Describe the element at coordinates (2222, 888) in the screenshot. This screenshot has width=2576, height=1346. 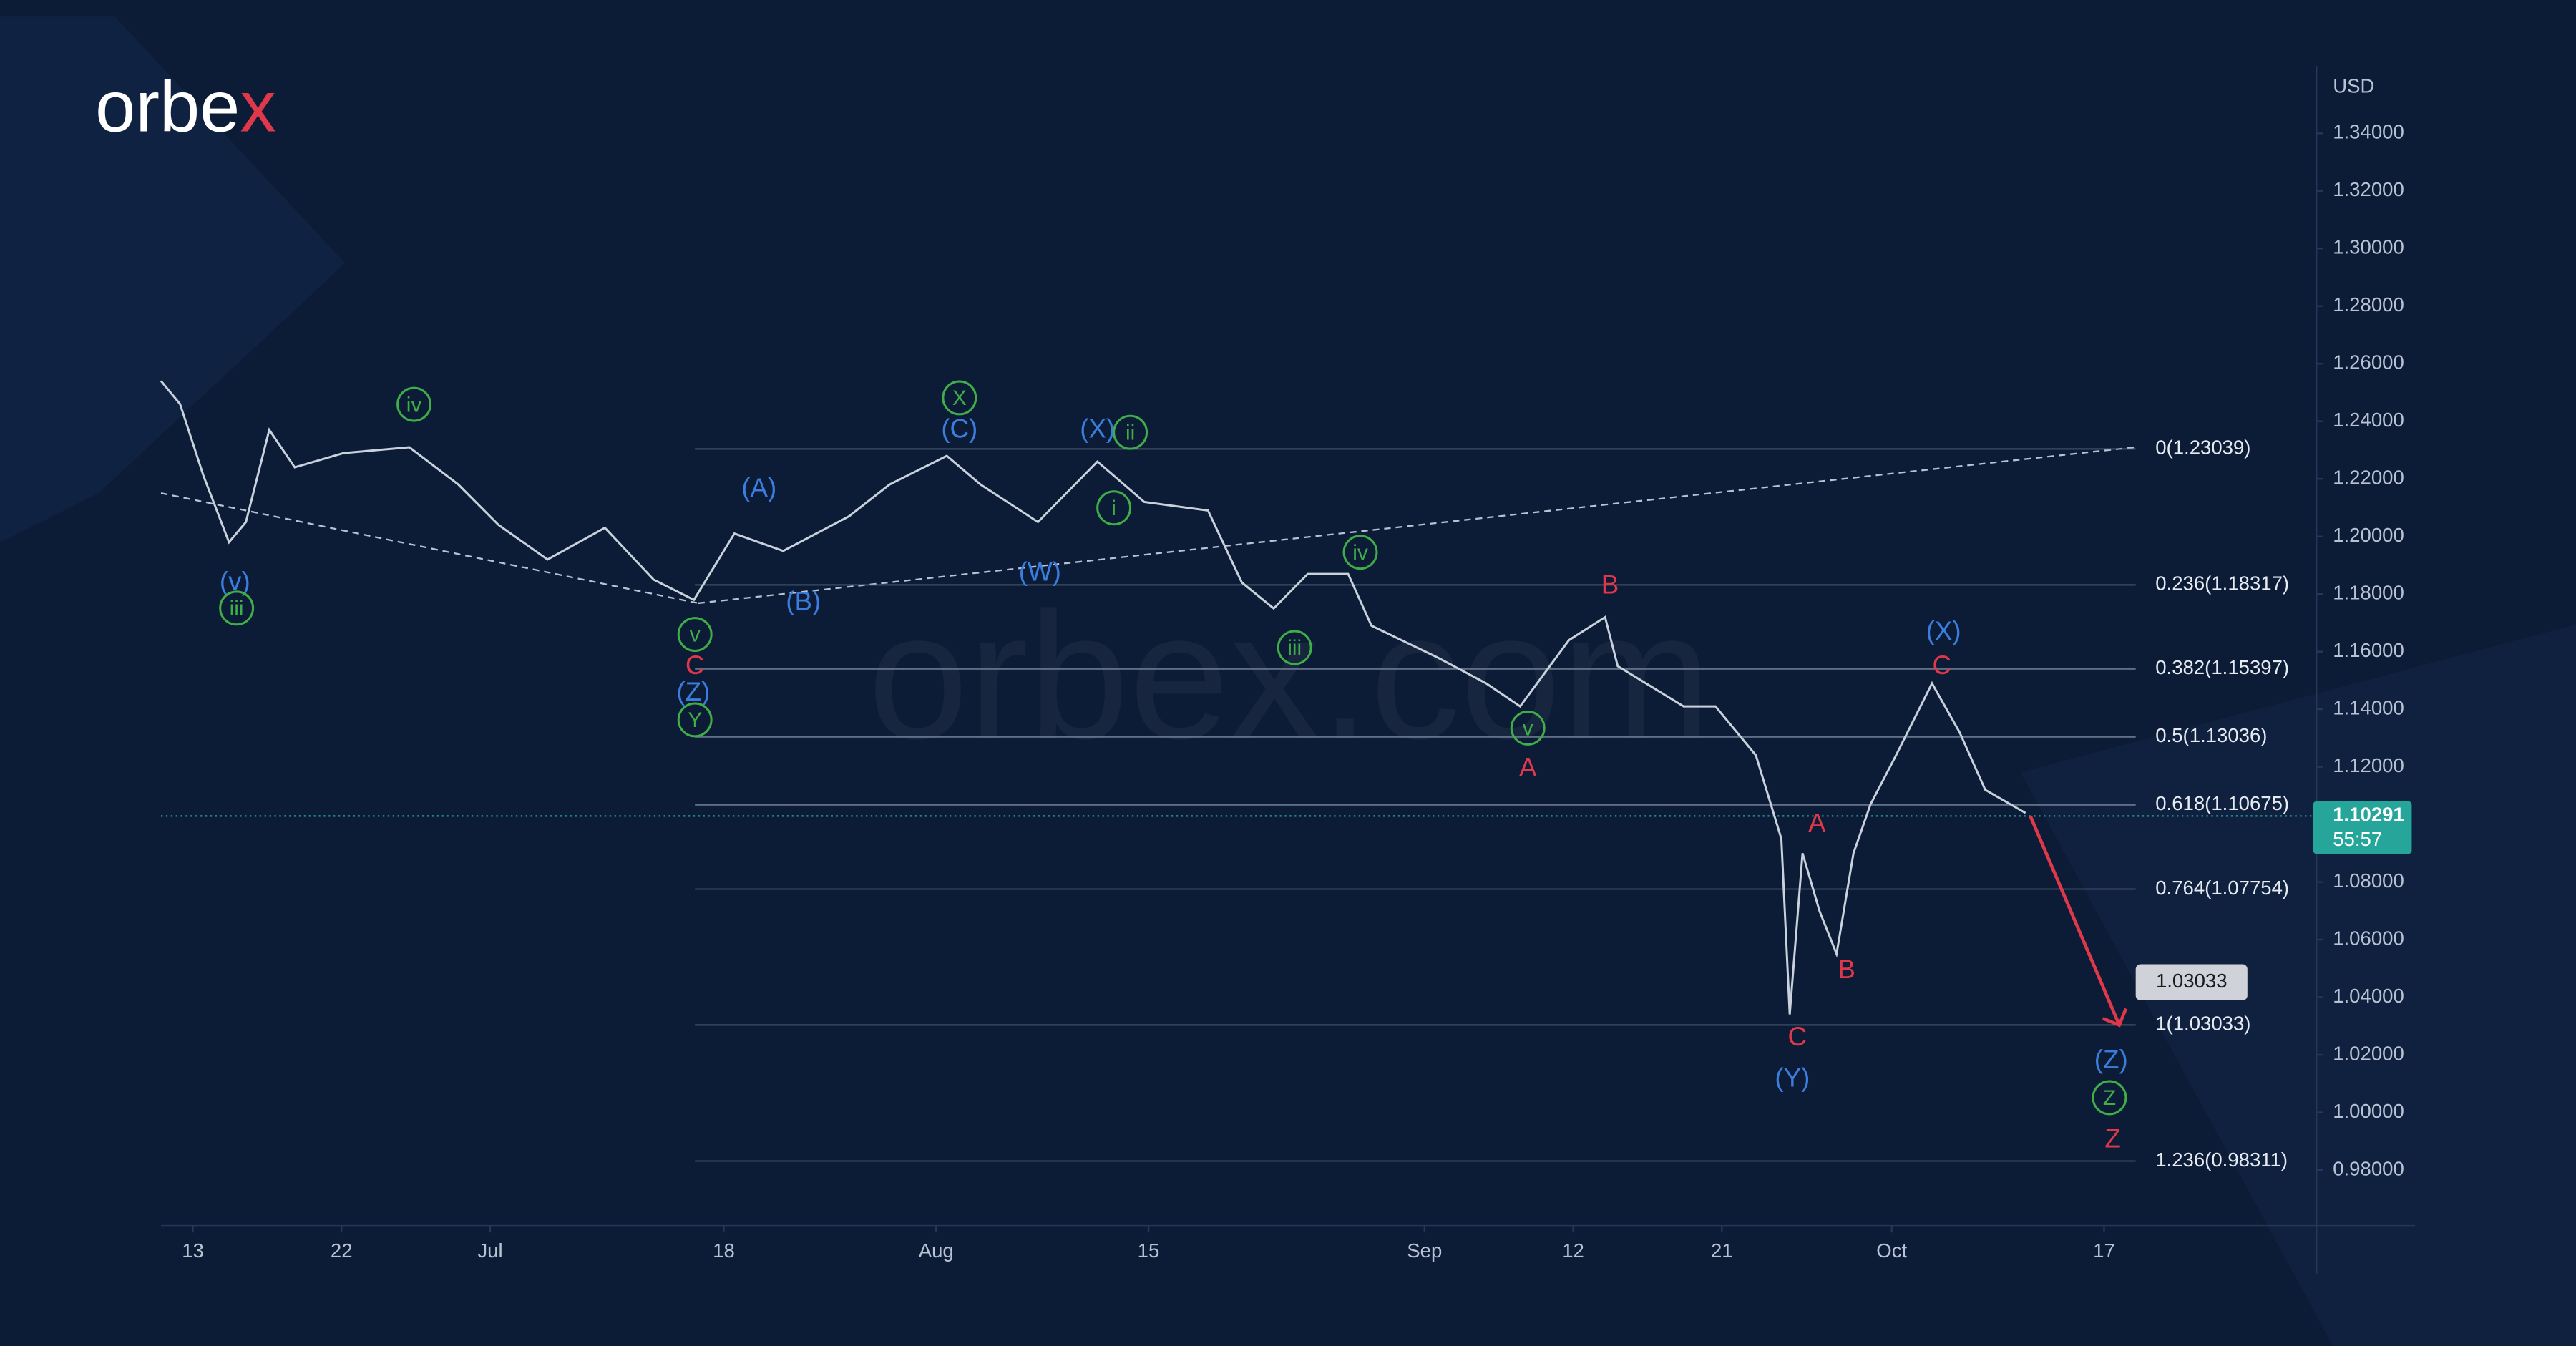
I see `fib-label: 0.764(1.07754)` at that location.